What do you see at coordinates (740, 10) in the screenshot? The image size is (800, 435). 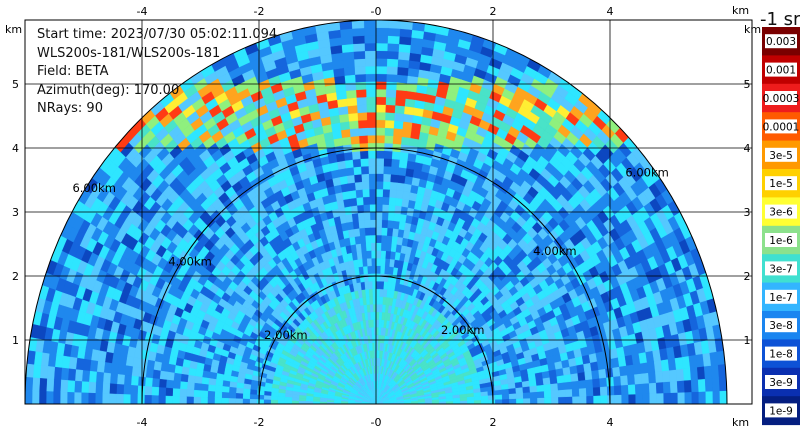 I see `axis-unit-label: km` at bounding box center [740, 10].